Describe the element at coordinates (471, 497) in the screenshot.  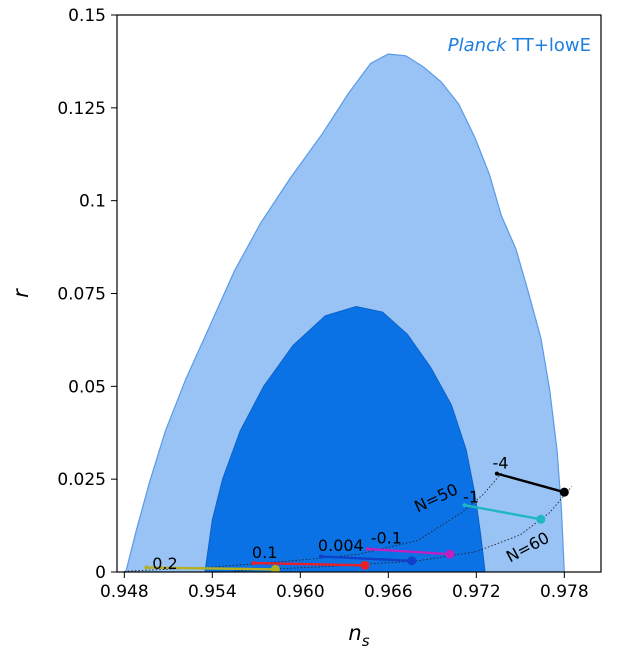
I see `annotation-label: -1` at that location.